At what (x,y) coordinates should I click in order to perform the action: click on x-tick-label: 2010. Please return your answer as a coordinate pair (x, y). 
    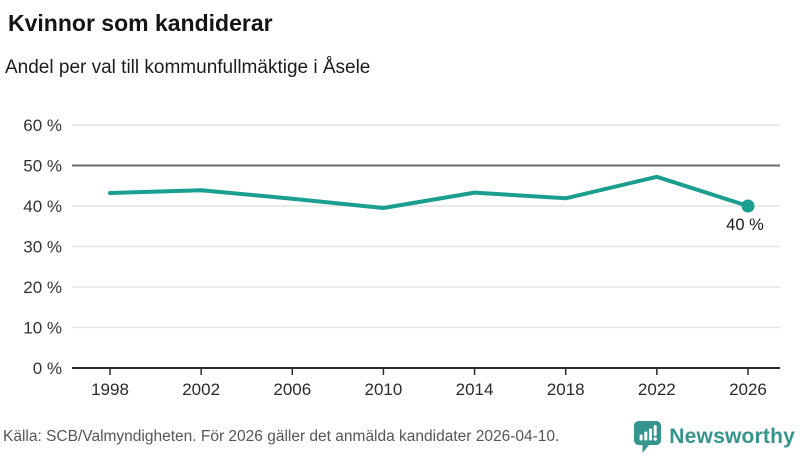
    Looking at the image, I should click on (384, 389).